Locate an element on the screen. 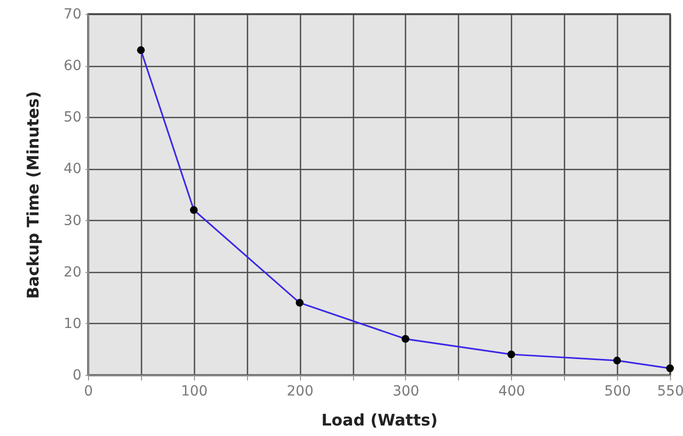 This screenshot has height=436, width=683. x-tick-label: 100 is located at coordinates (194, 392).